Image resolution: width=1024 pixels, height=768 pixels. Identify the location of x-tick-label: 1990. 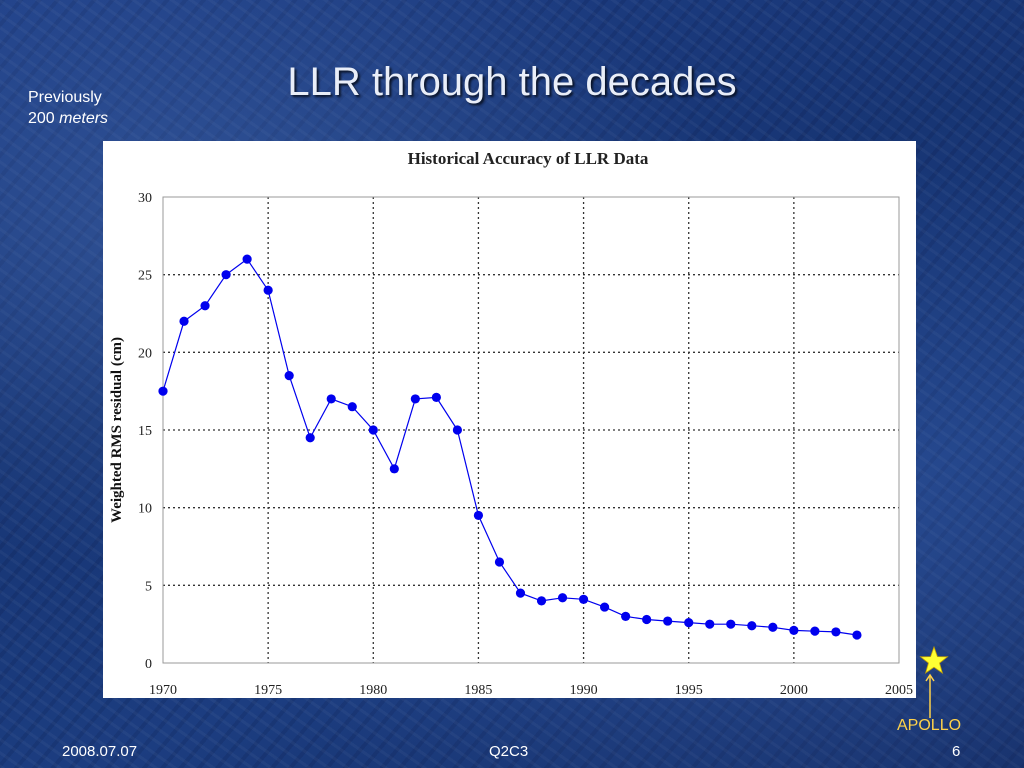
(584, 690).